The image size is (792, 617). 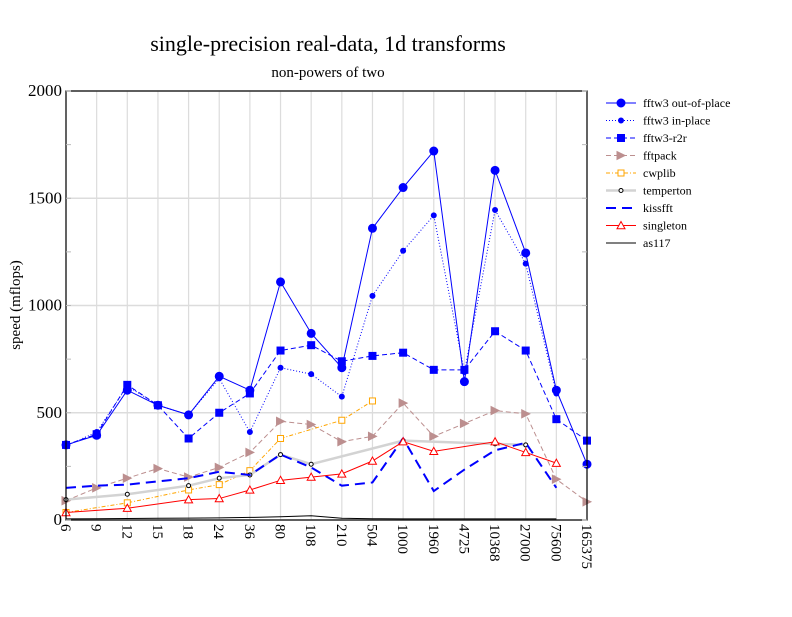 I want to click on legend-label-fftpack: fftpack, so click(x=660, y=156).